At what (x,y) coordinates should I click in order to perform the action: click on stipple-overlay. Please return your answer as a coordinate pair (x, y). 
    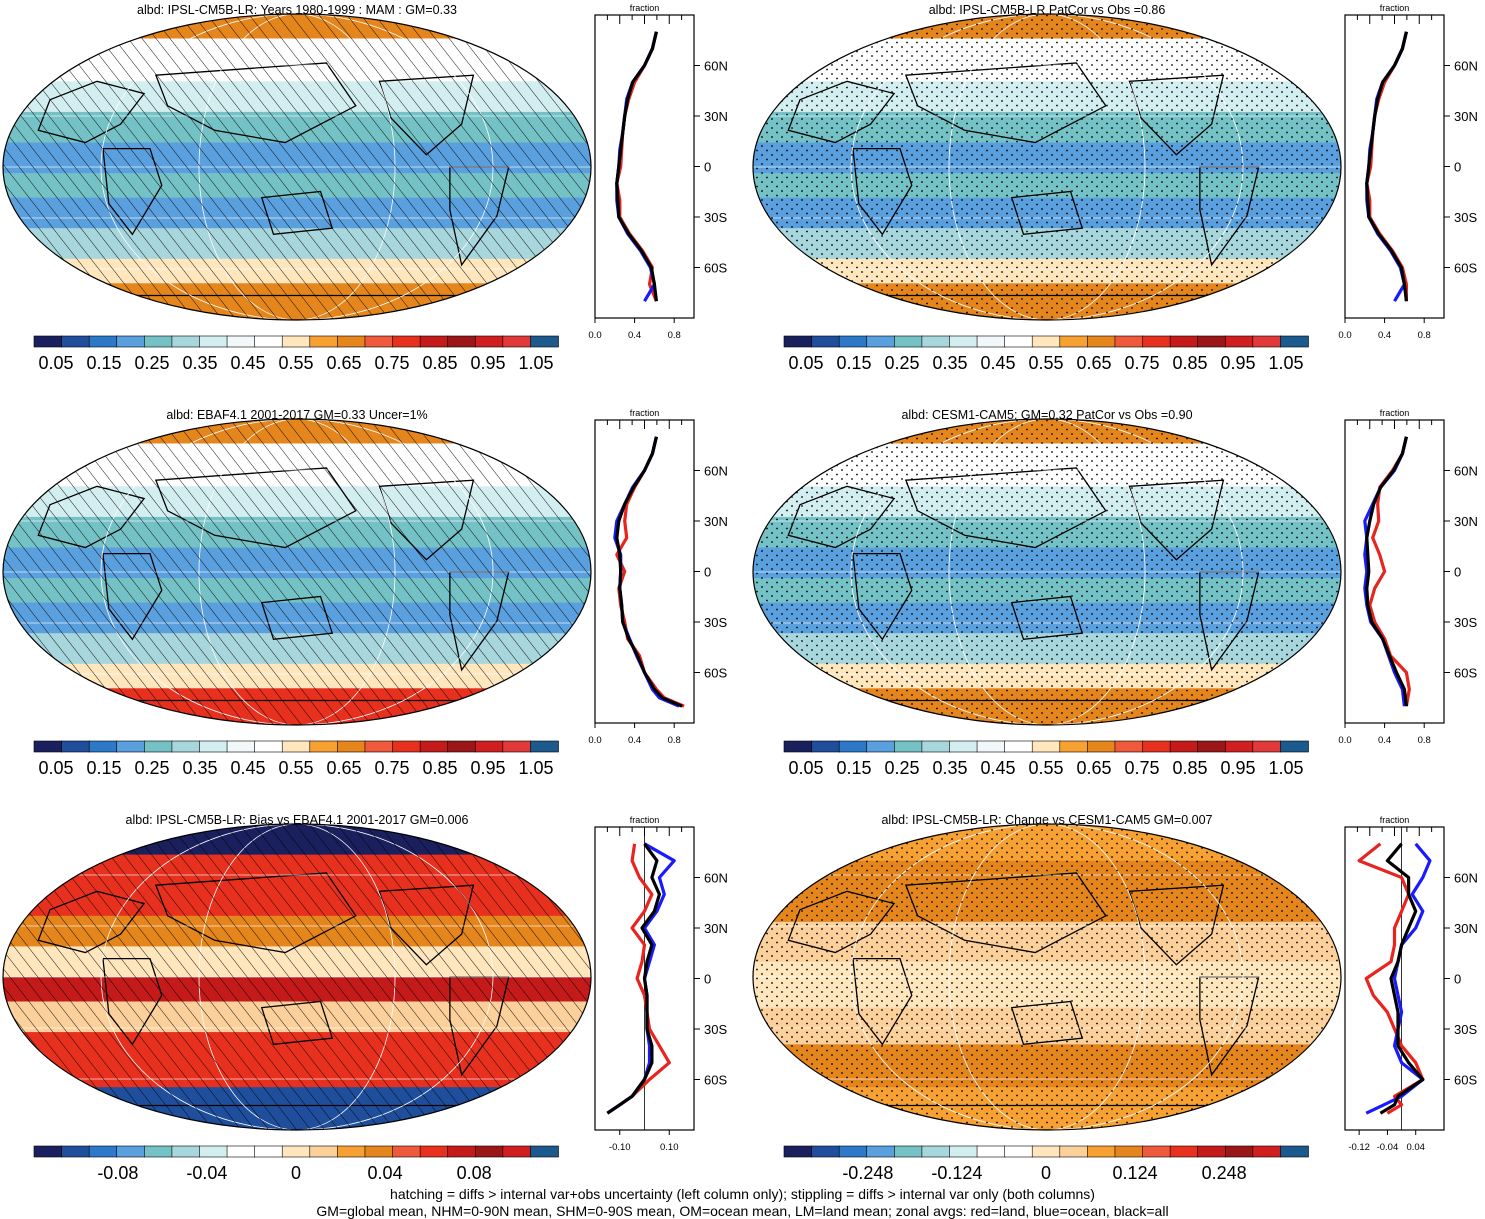
    Looking at the image, I should click on (1047, 572).